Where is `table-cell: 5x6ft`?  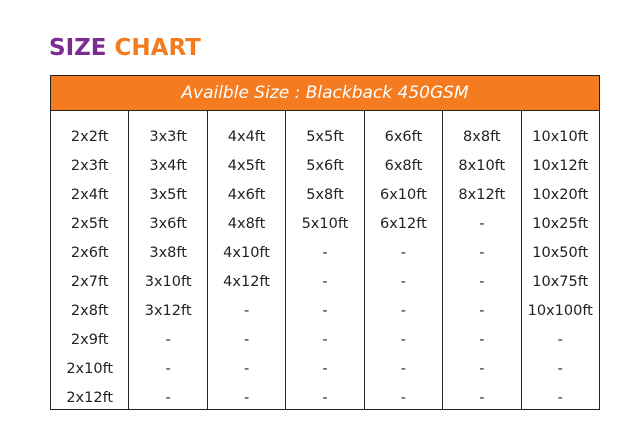
table-cell: 5x6ft is located at coordinates (325, 166).